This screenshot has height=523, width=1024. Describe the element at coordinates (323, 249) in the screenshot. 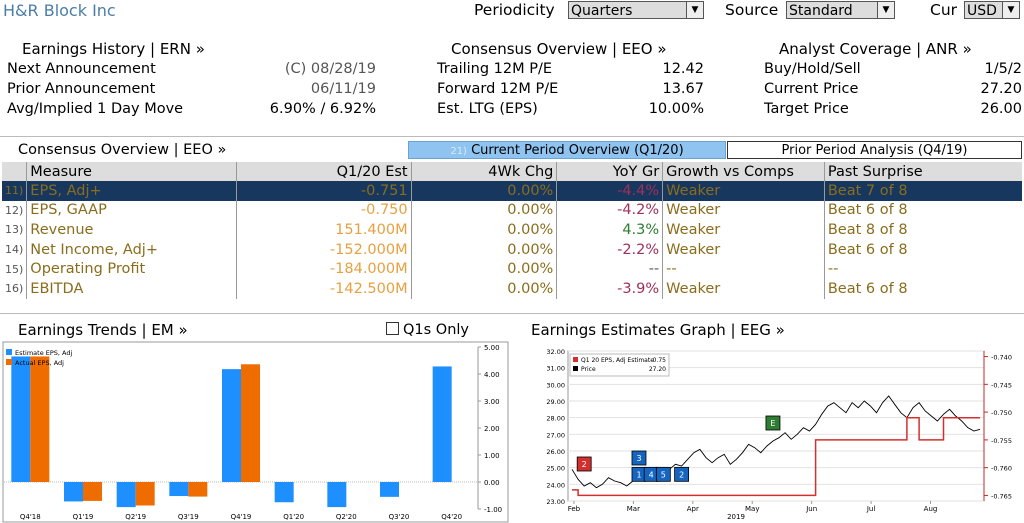

I see `estimate-cell: -152.000M` at that location.